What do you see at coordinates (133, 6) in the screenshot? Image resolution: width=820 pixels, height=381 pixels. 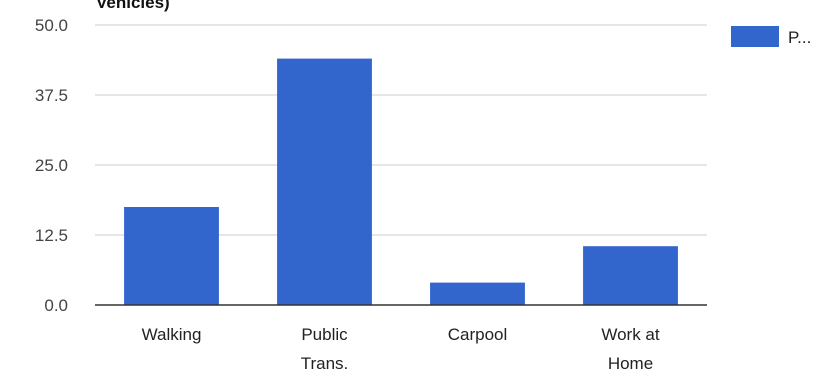 I see `chart-title: Vehicles)` at bounding box center [133, 6].